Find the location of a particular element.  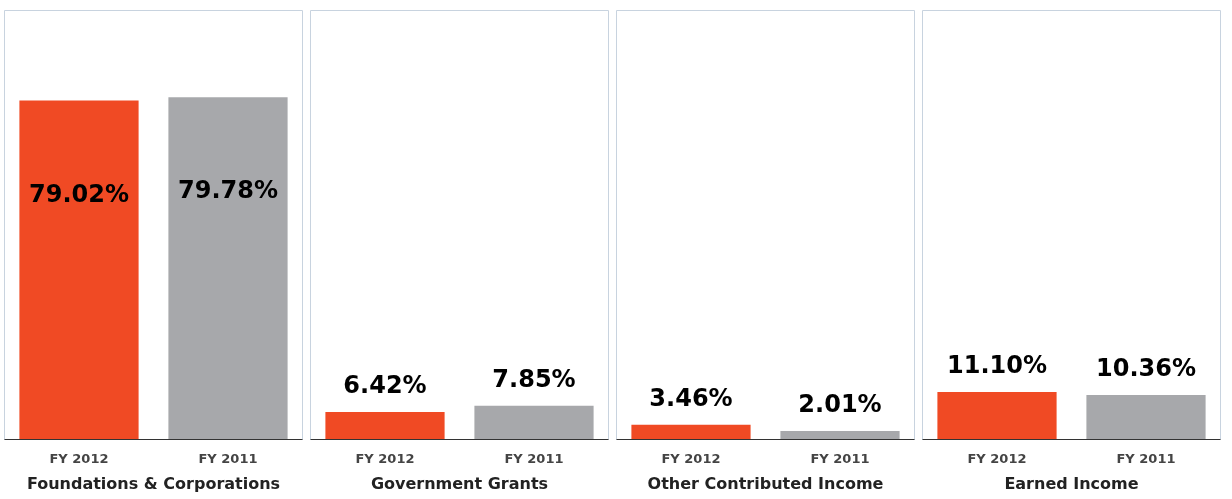

data-label: 2.01% is located at coordinates (840, 404).